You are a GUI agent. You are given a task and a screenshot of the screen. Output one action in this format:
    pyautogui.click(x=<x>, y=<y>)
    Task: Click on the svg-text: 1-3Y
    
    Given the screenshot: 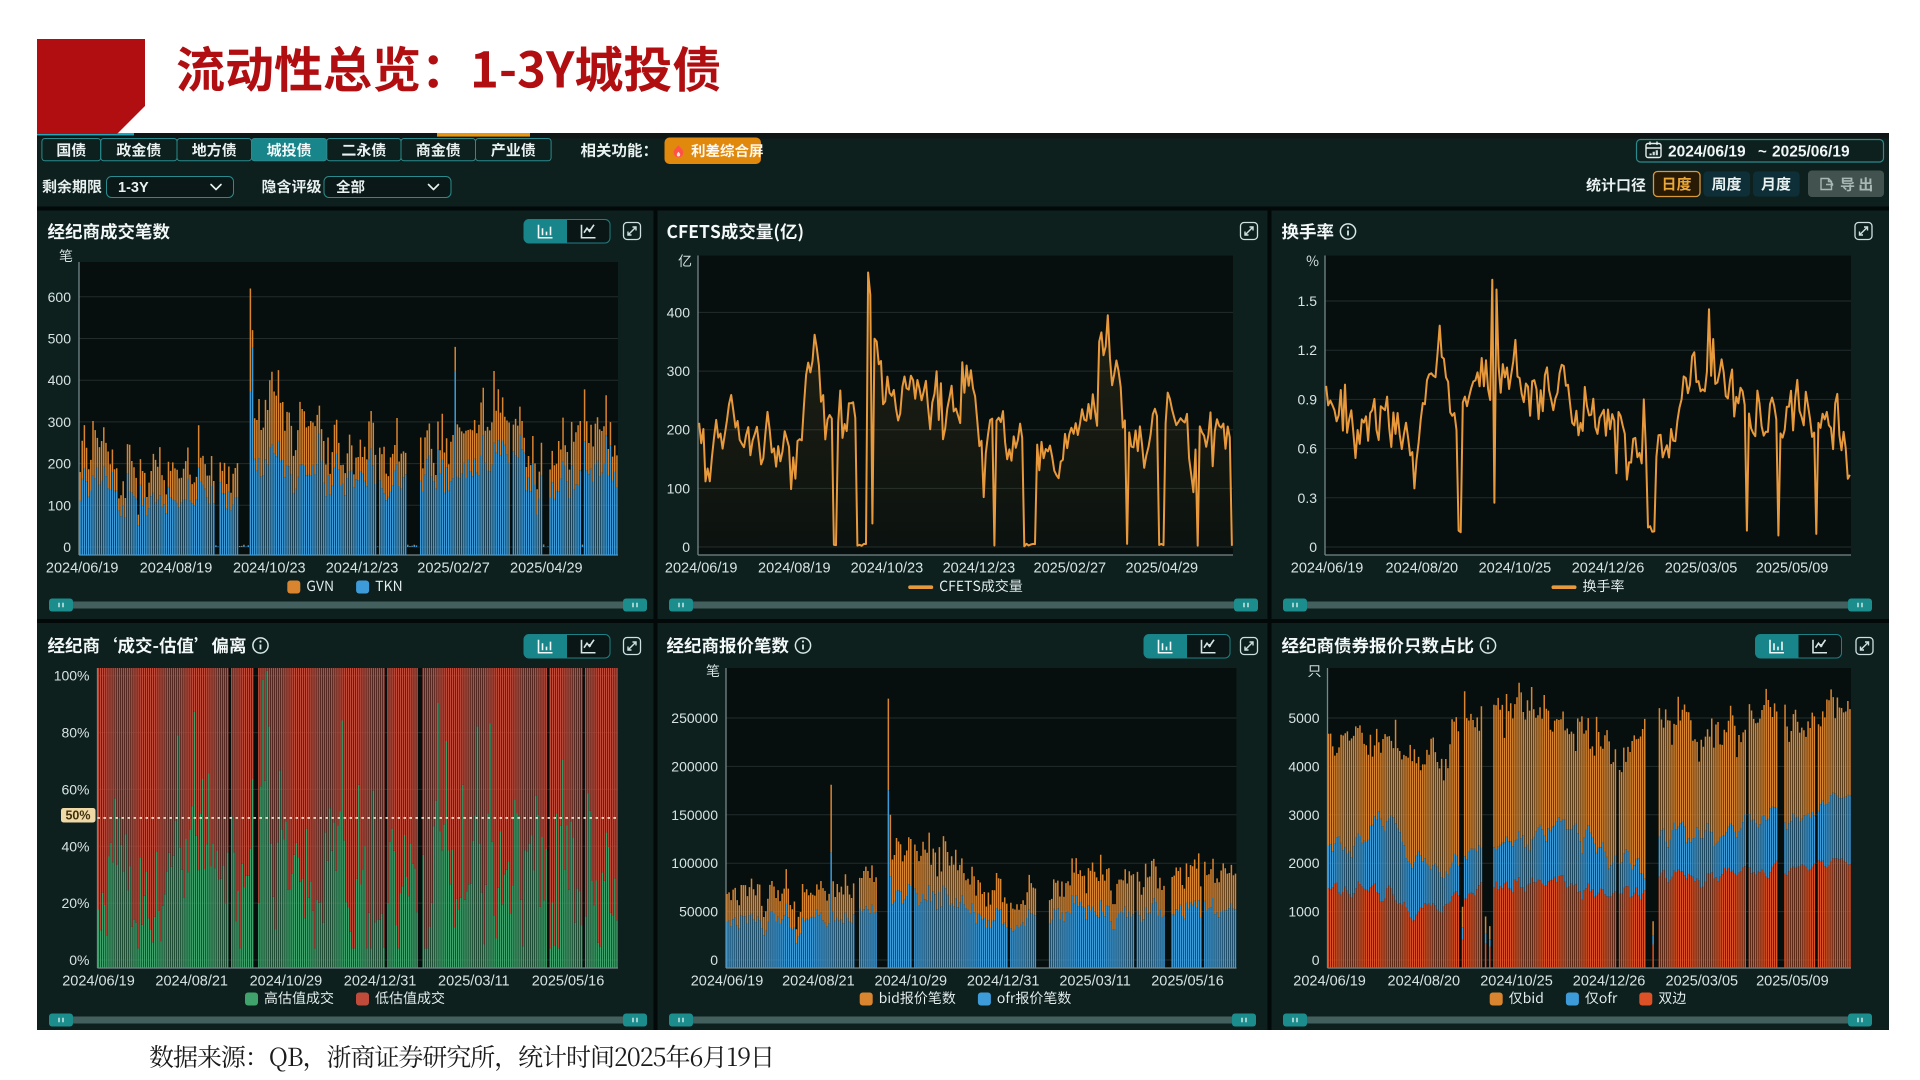 What is the action you would take?
    pyautogui.click(x=133, y=188)
    